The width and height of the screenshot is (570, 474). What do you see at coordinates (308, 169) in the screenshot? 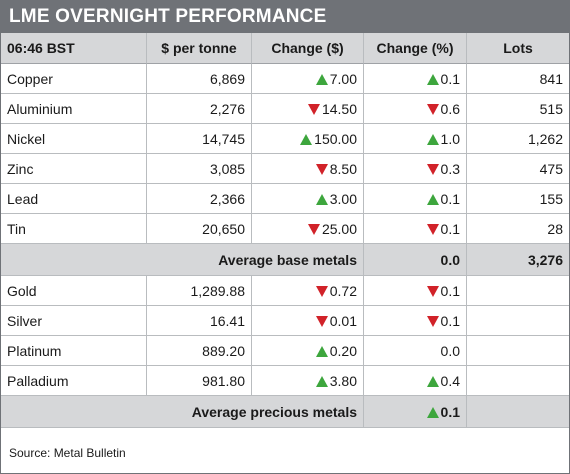
I see `change-usd-cell: 8.50` at bounding box center [308, 169].